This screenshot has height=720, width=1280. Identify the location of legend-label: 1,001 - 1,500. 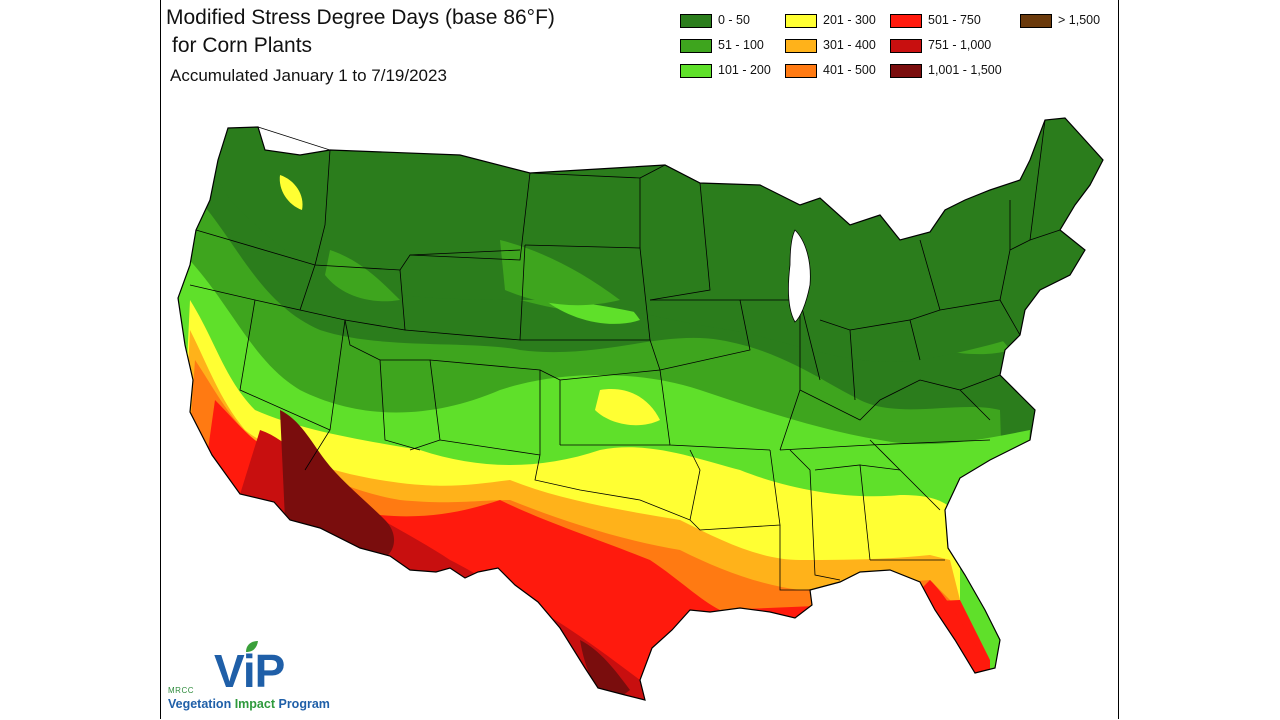
(965, 70).